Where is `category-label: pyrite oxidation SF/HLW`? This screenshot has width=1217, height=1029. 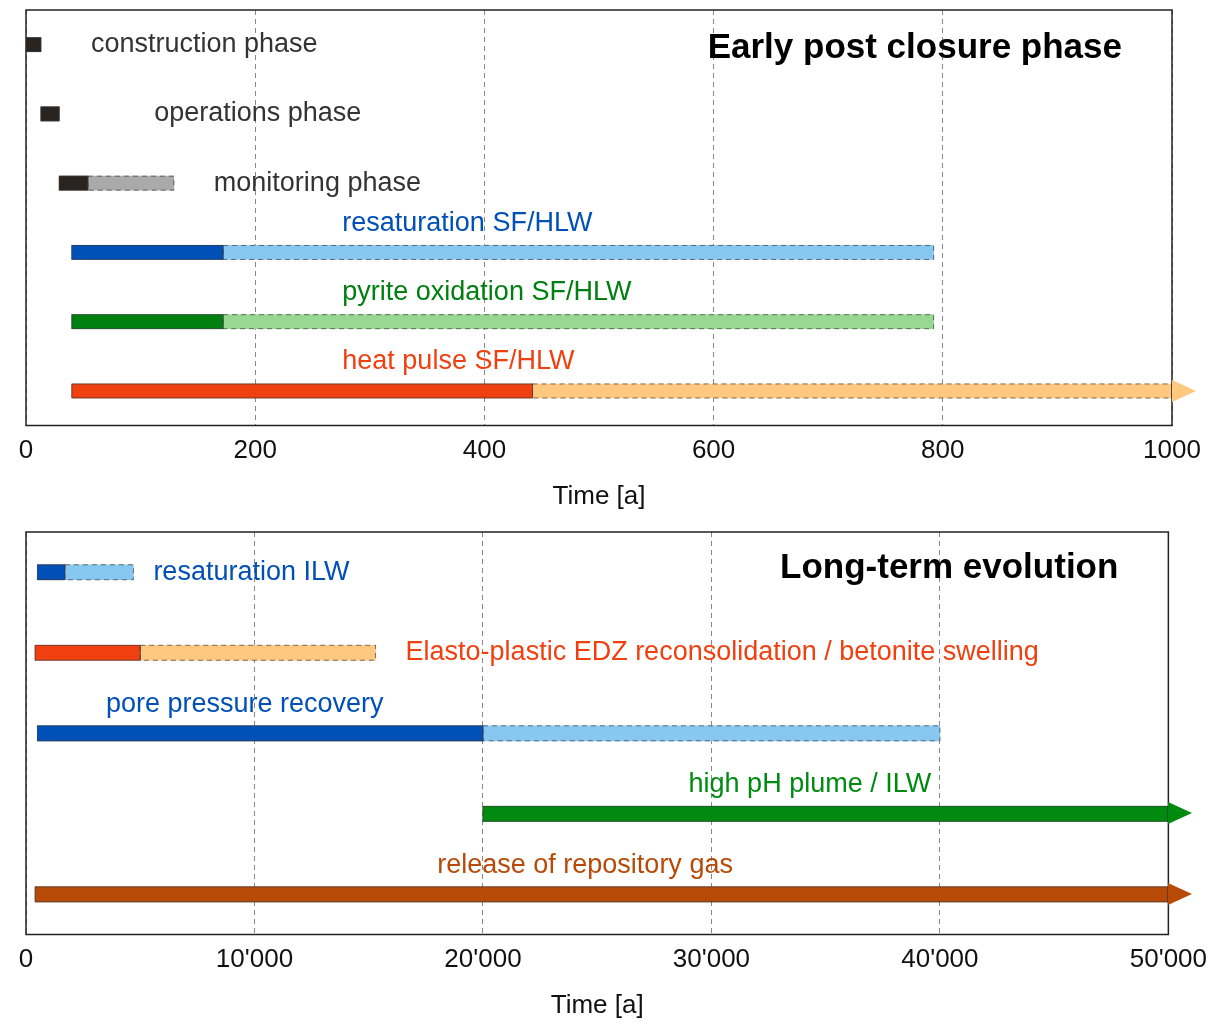
category-label: pyrite oxidation SF/HLW is located at coordinates (487, 291).